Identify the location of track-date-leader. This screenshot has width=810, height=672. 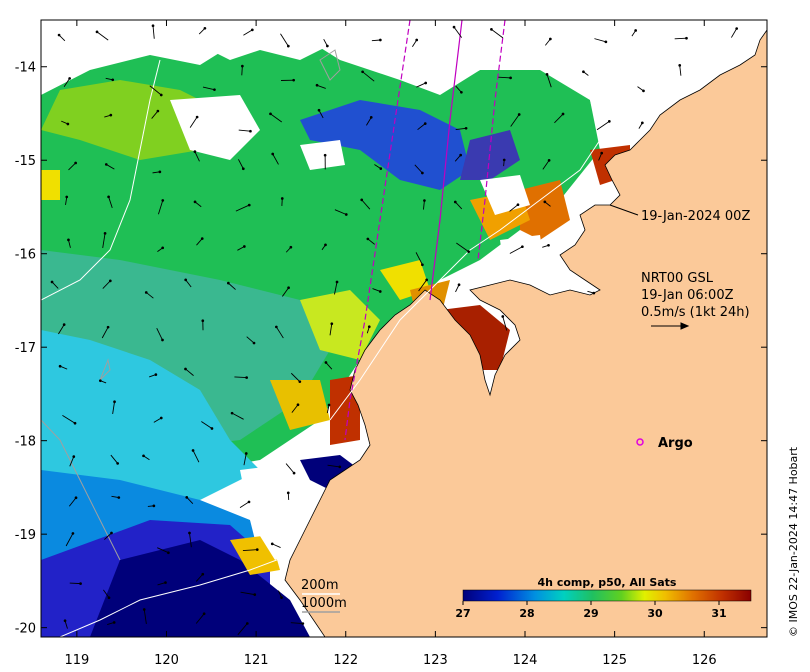
(624, 210).